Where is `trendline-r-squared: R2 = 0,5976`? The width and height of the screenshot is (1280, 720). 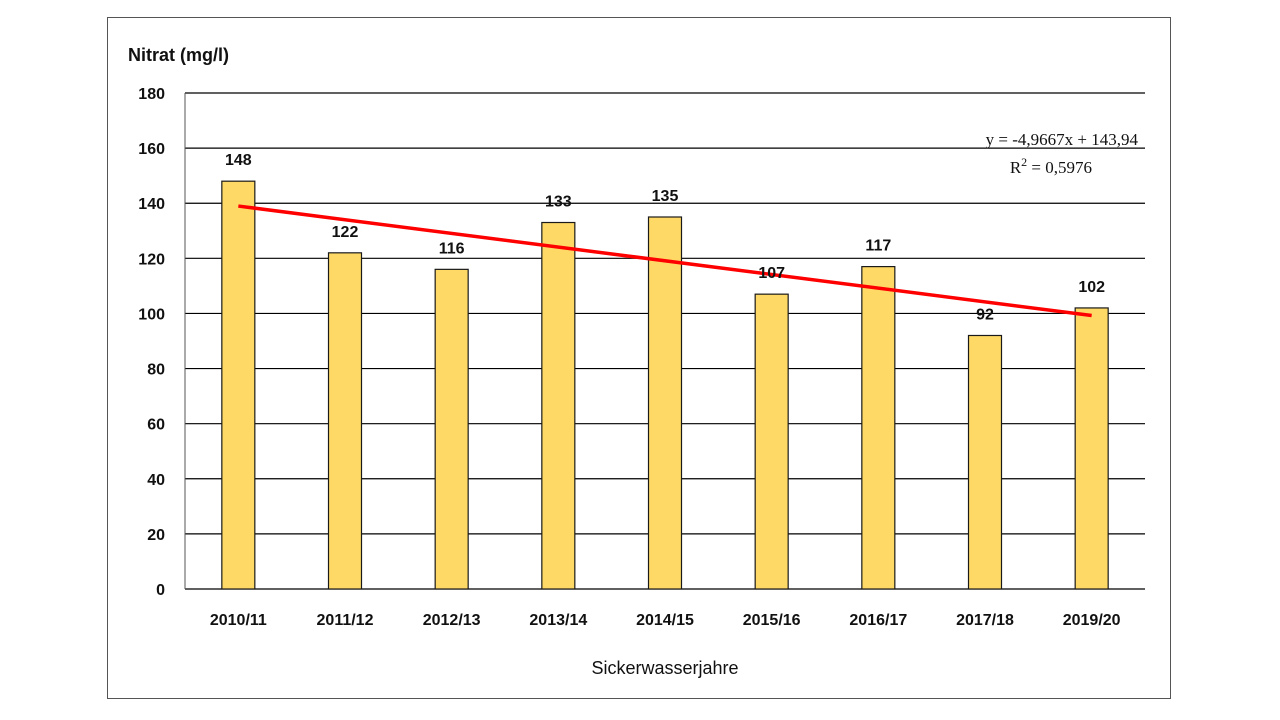
trendline-r-squared: R2 = 0,5976 is located at coordinates (1051, 166).